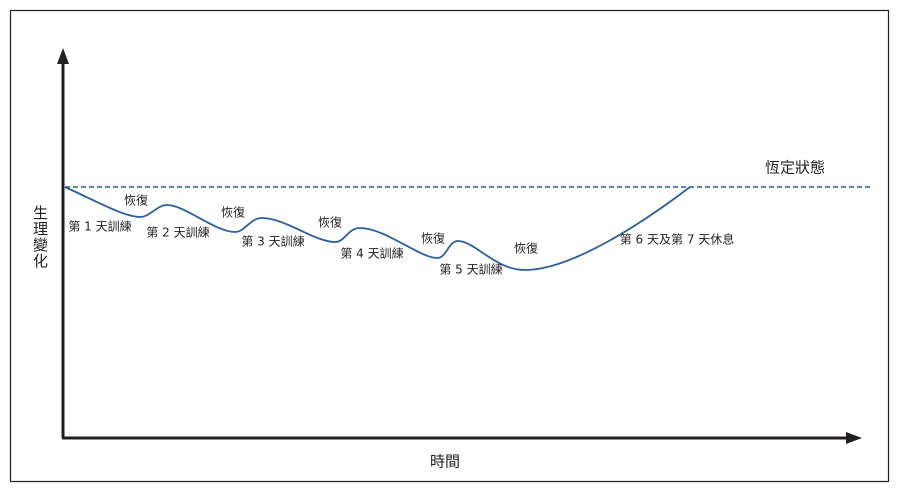  I want to click on baseline-label: 恆定狀態, so click(795, 168).